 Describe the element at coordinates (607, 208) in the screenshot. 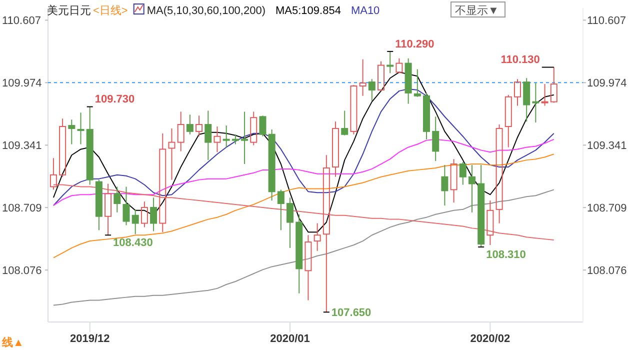

I see `y2-tick-label: 108.709` at that location.